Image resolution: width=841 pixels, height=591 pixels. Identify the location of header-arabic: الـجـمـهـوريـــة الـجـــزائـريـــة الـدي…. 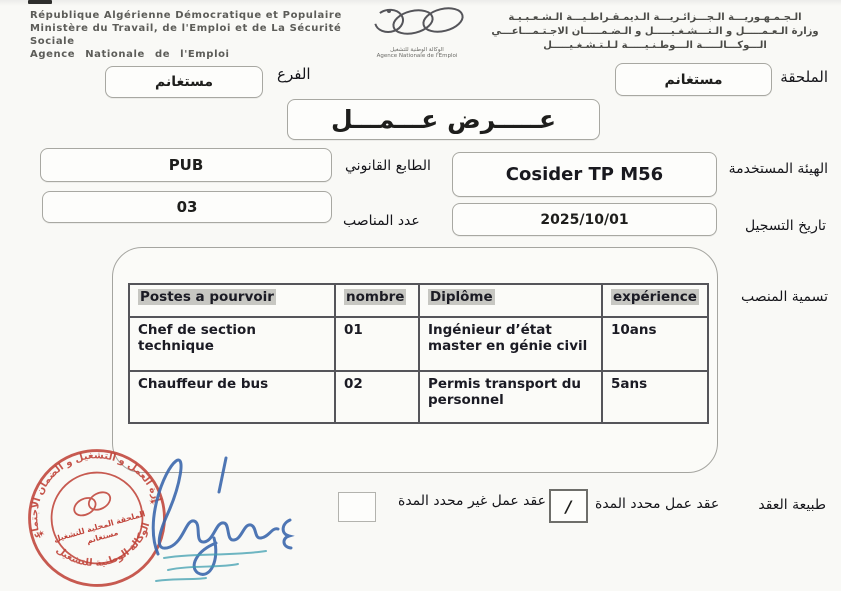
(655, 32).